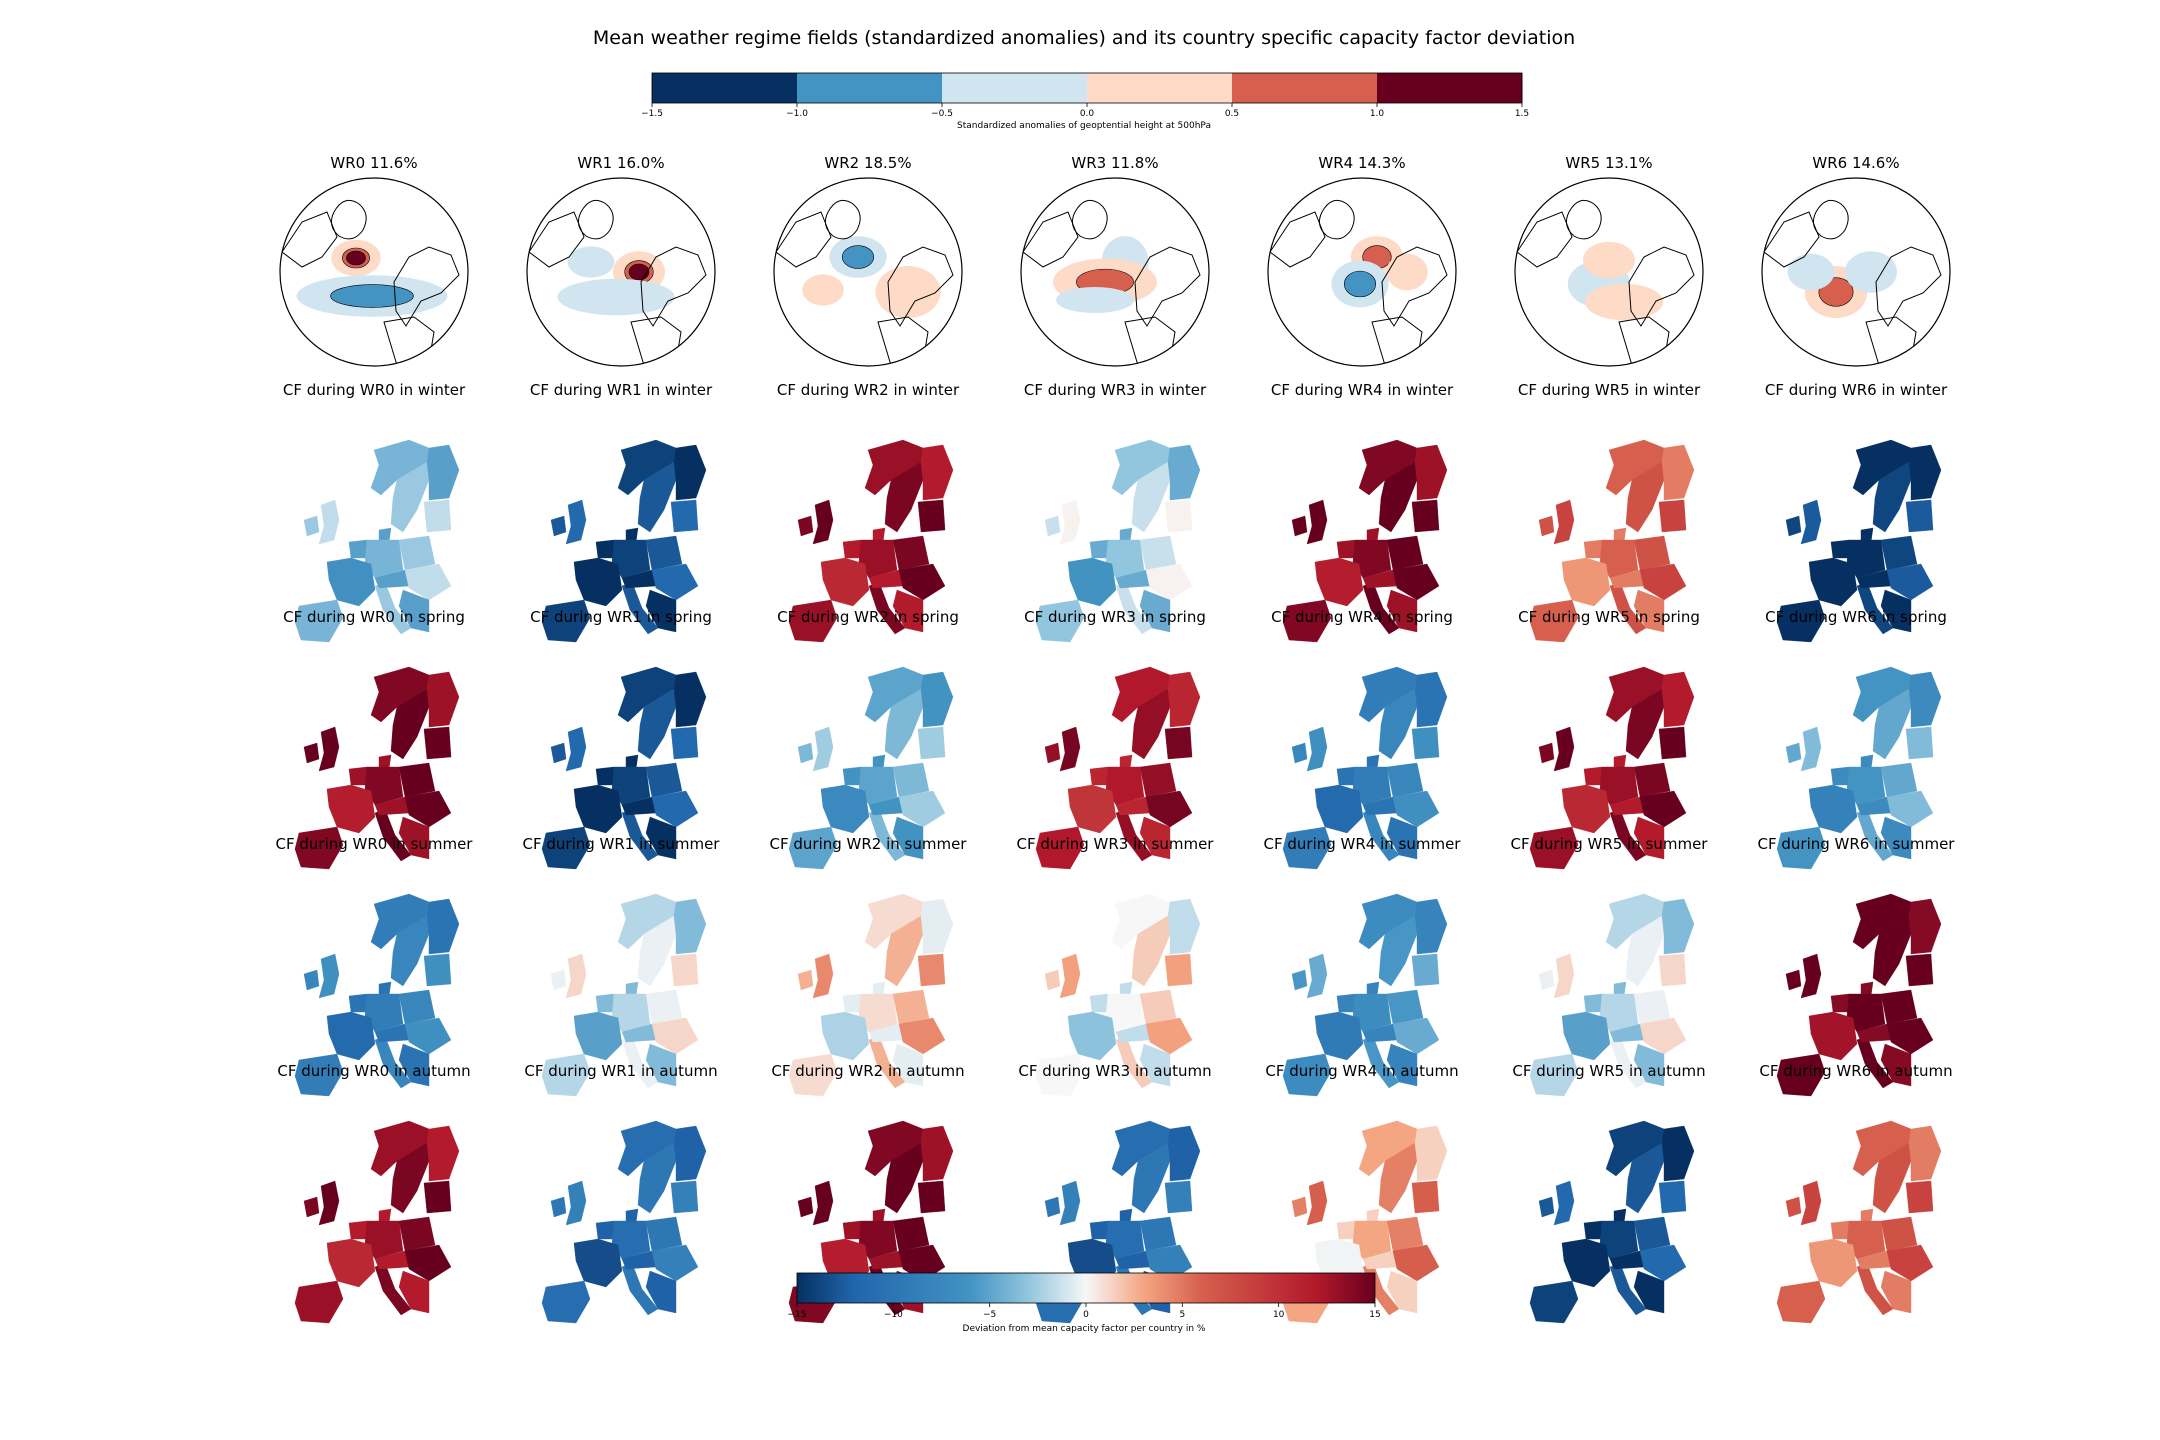 The image size is (2160, 1440). Describe the element at coordinates (622, 844) in the screenshot. I see `cf-panel-title: CF during WR1 in summer` at that location.